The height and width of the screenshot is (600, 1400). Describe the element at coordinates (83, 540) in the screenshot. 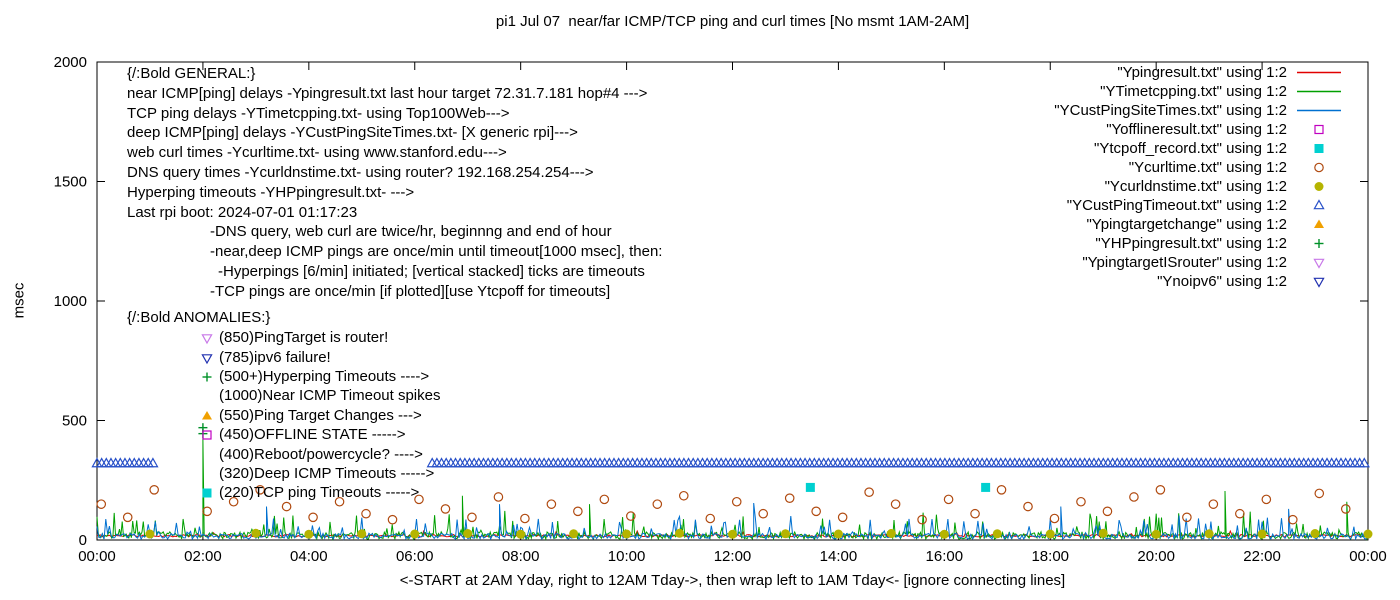

I see `y-tick-label: 0` at that location.